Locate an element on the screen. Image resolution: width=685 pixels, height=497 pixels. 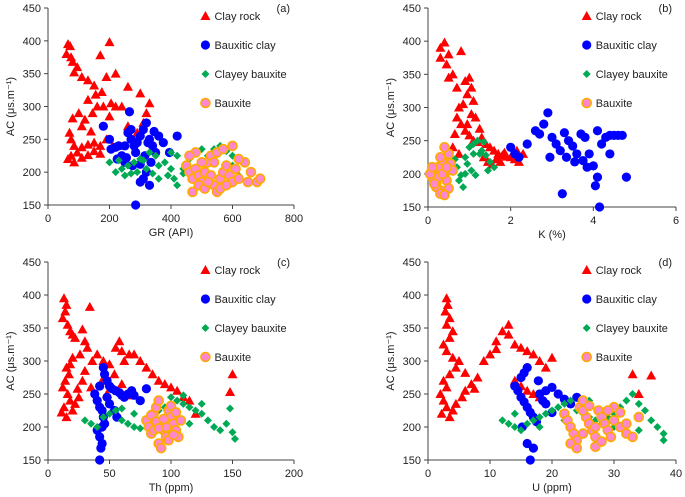
legend-label: Clay rock is located at coordinates (619, 271).